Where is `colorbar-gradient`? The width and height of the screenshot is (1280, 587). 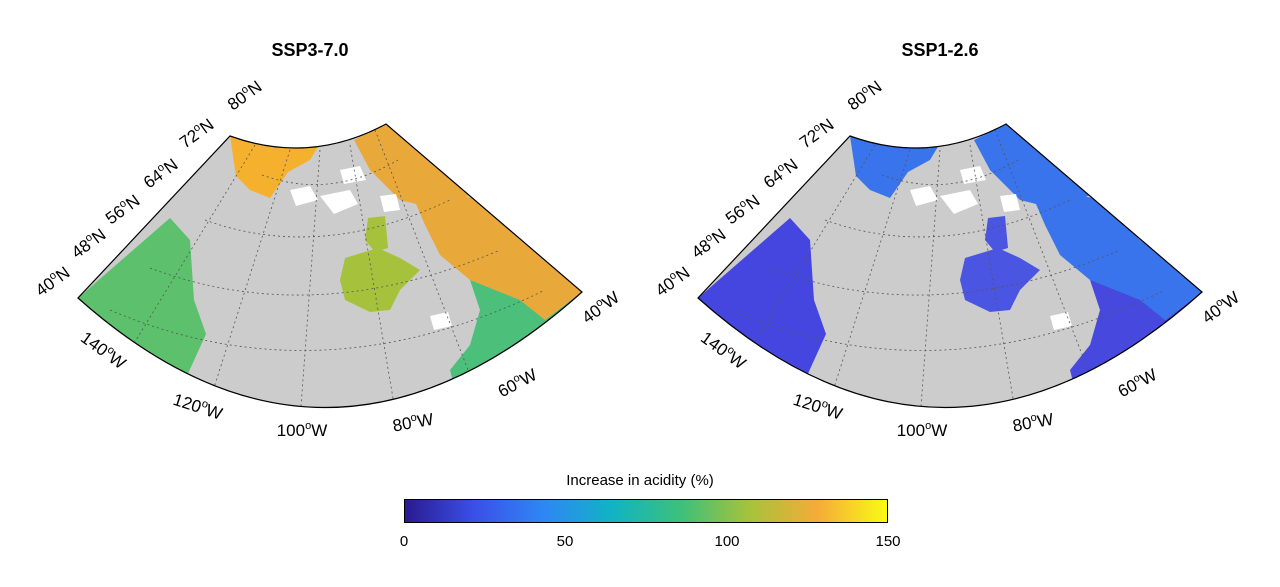
colorbar-gradient is located at coordinates (646, 511).